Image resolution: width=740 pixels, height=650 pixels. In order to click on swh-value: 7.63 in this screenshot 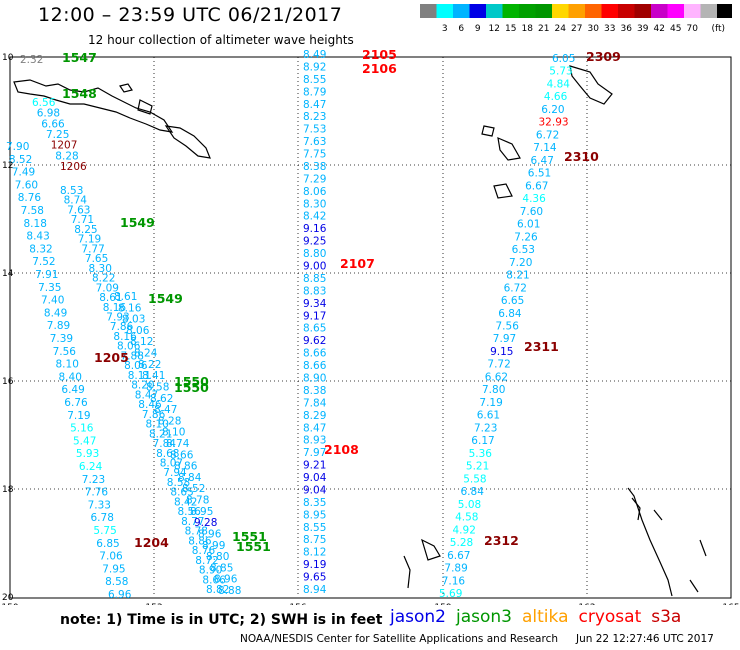, I will do `click(78, 211)`.